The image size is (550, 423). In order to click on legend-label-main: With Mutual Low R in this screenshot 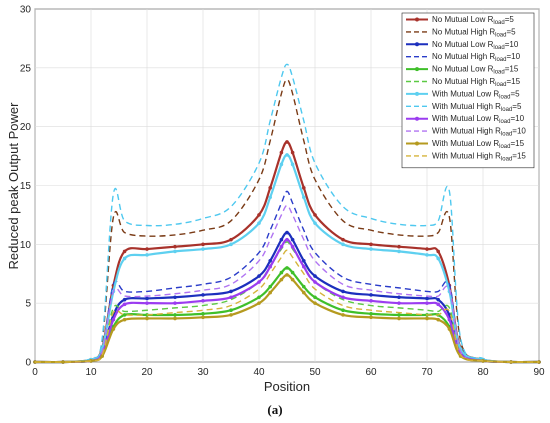, I will do `click(465, 93)`.